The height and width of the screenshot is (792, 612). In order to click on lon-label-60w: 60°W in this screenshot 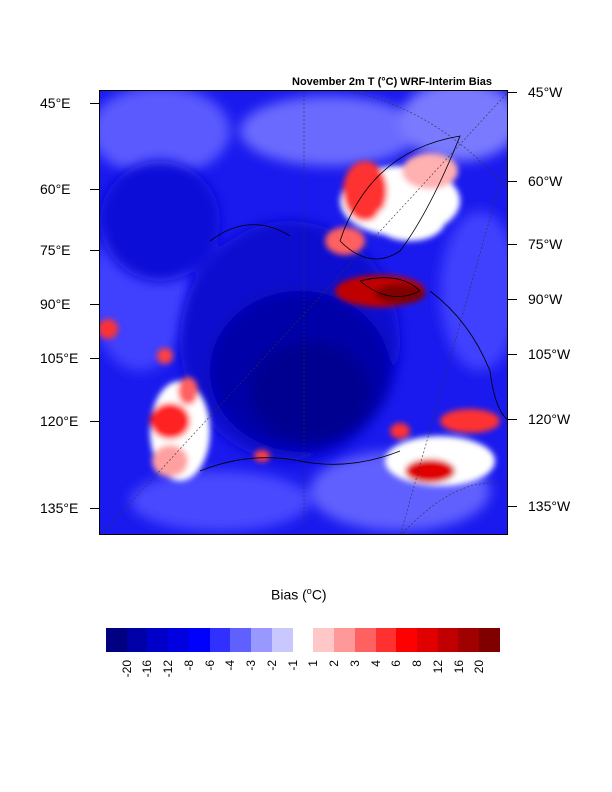, I will do `click(545, 181)`.